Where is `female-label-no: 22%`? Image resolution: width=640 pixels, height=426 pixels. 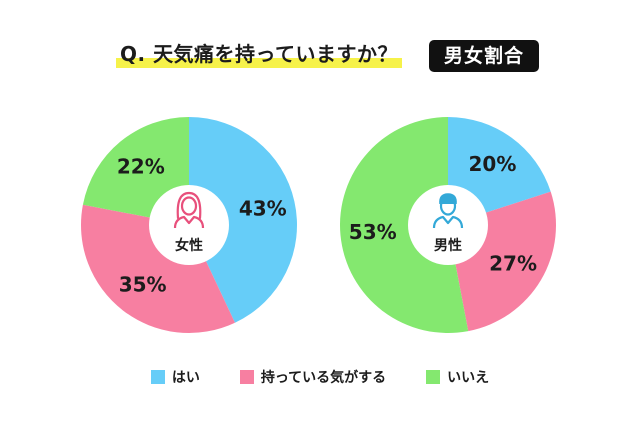 female-label-no: 22% is located at coordinates (141, 167).